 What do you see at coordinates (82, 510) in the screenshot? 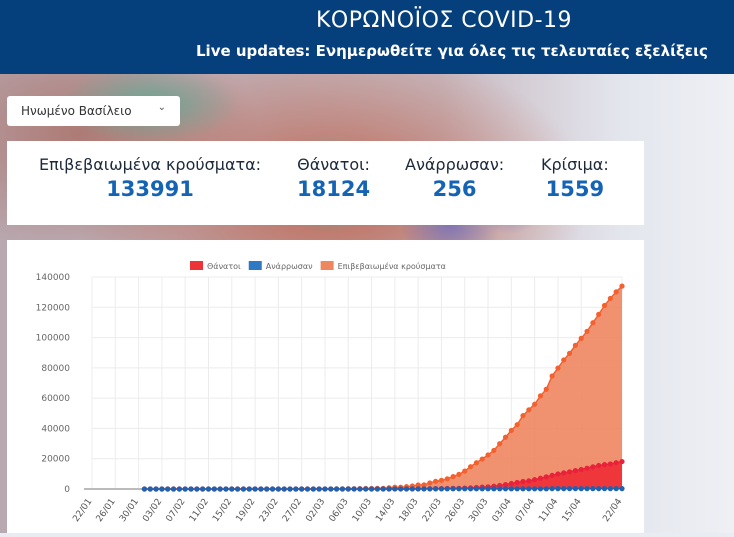
I see `x-tick-label: 22/01` at bounding box center [82, 510].